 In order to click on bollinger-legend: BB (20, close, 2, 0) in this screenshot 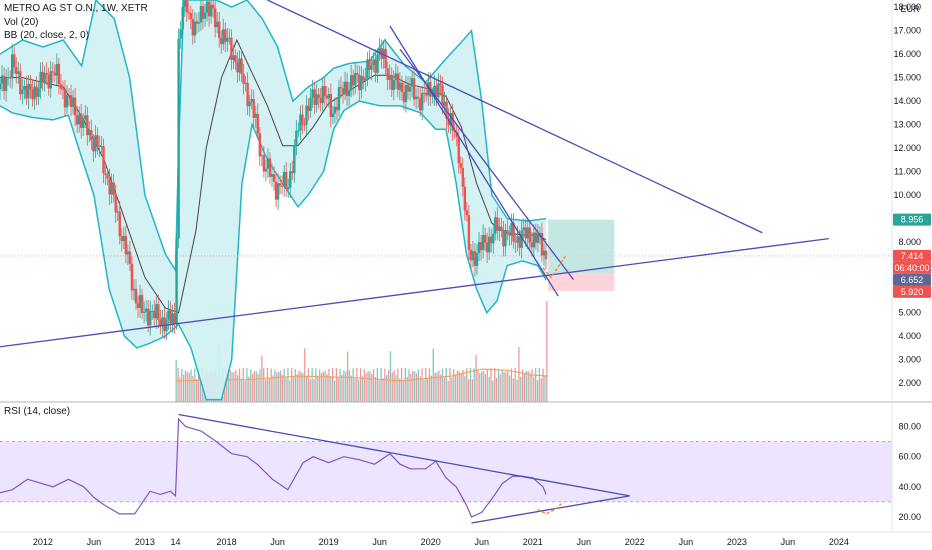, I will do `click(47, 35)`.